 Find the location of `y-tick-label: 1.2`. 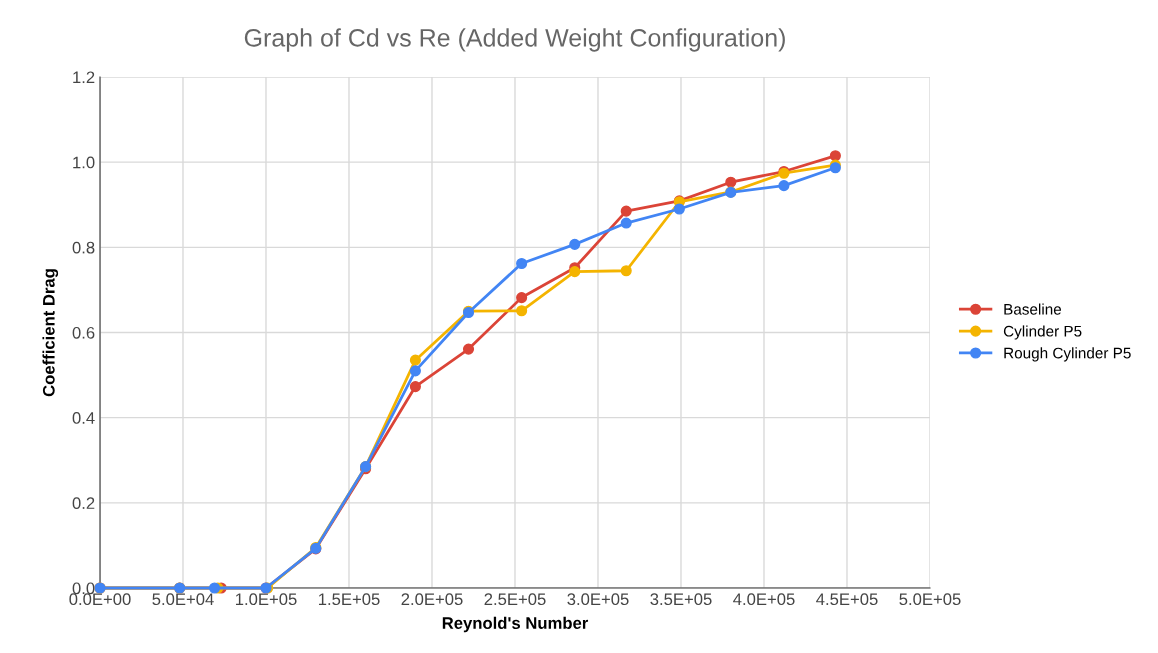

y-tick-label: 1.2 is located at coordinates (84, 77).